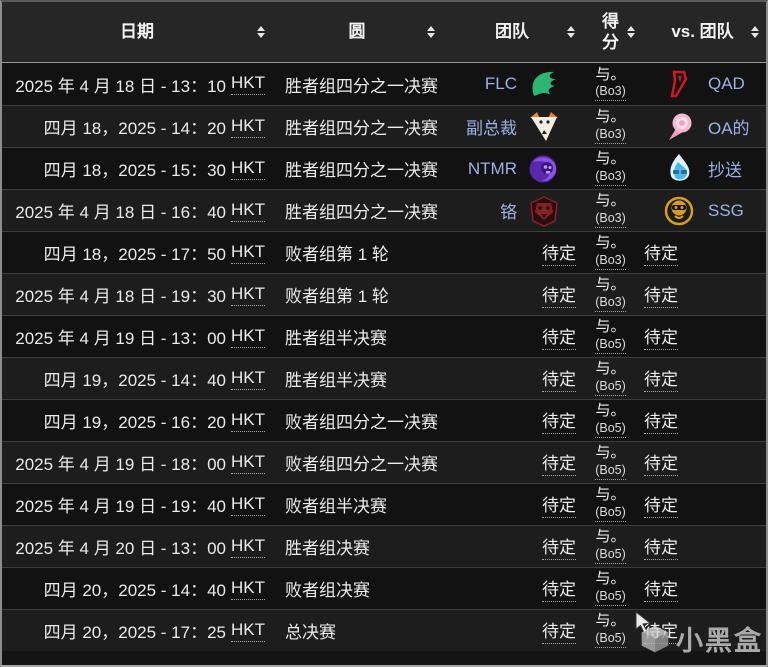  What do you see at coordinates (357, 32) in the screenshot?
I see `column-header-round: 圆` at bounding box center [357, 32].